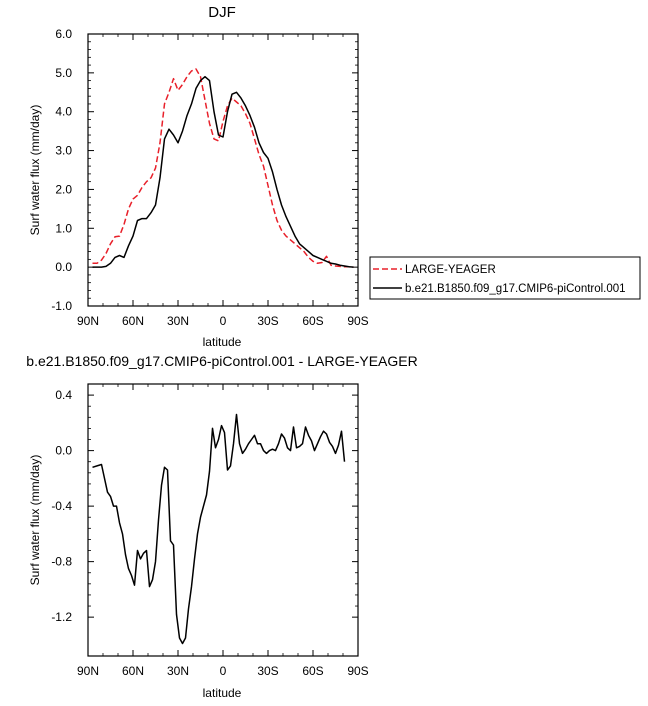 The height and width of the screenshot is (706, 648). What do you see at coordinates (222, 12) in the screenshot?
I see `top-chart-title: DJF` at bounding box center [222, 12].